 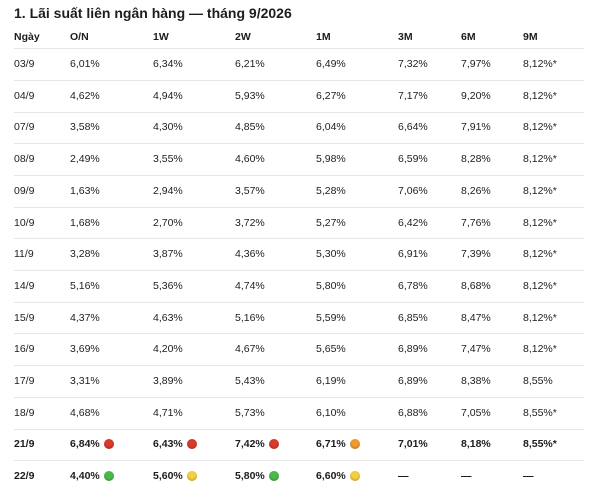 I want to click on rate-cell: 6,01%, so click(x=85, y=64).